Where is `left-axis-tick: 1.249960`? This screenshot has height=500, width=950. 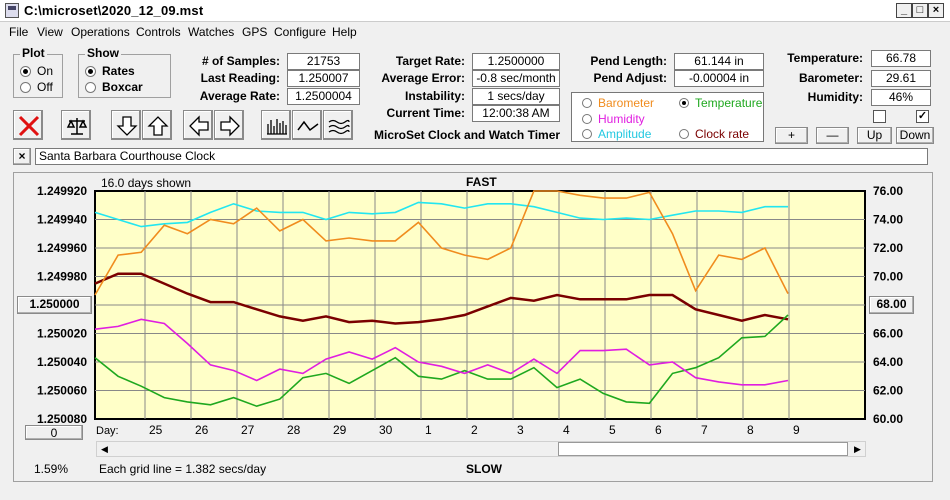 left-axis-tick: 1.249960 is located at coordinates (62, 248).